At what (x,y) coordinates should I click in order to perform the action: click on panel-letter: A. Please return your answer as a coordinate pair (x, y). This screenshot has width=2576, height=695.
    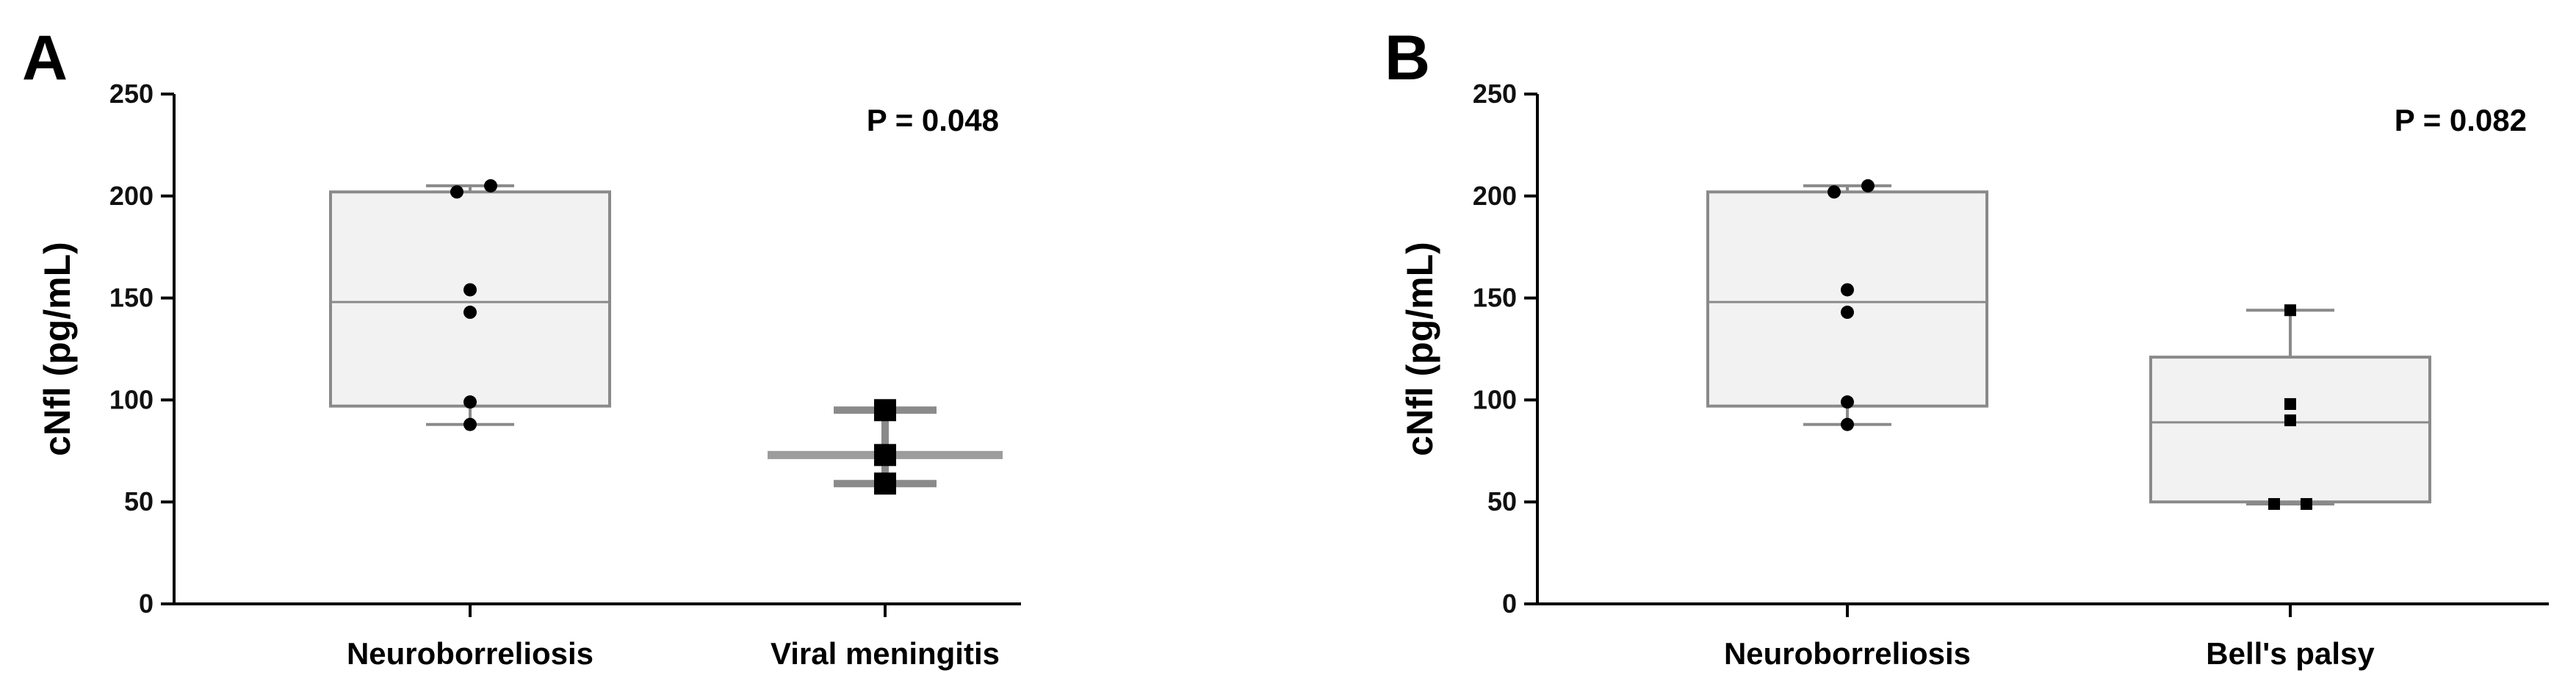
    Looking at the image, I should click on (45, 58).